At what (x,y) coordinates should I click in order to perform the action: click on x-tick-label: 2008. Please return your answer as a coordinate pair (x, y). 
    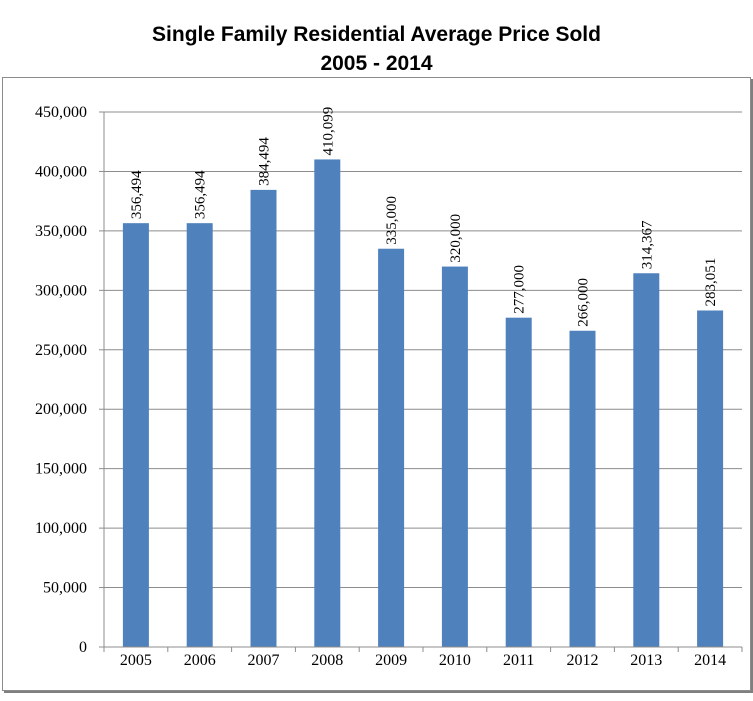
    Looking at the image, I should click on (327, 660).